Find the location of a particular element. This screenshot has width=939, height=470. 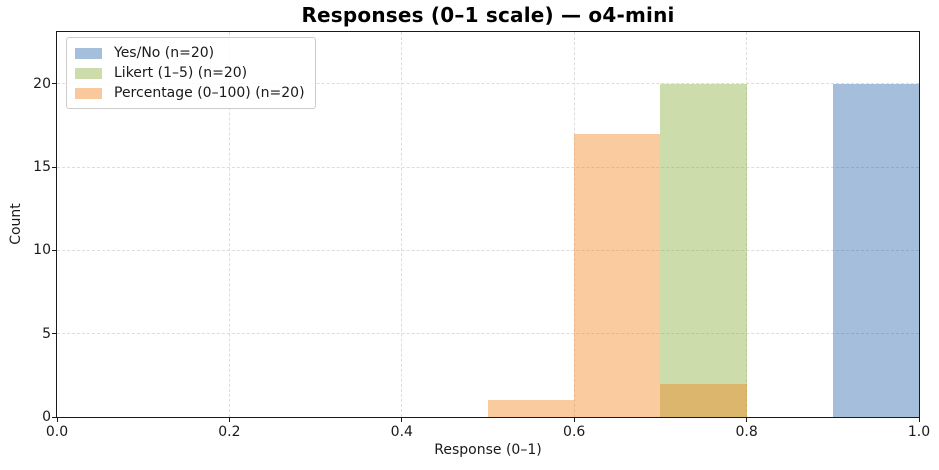

y-tick-label: 5 is located at coordinates (46, 333).